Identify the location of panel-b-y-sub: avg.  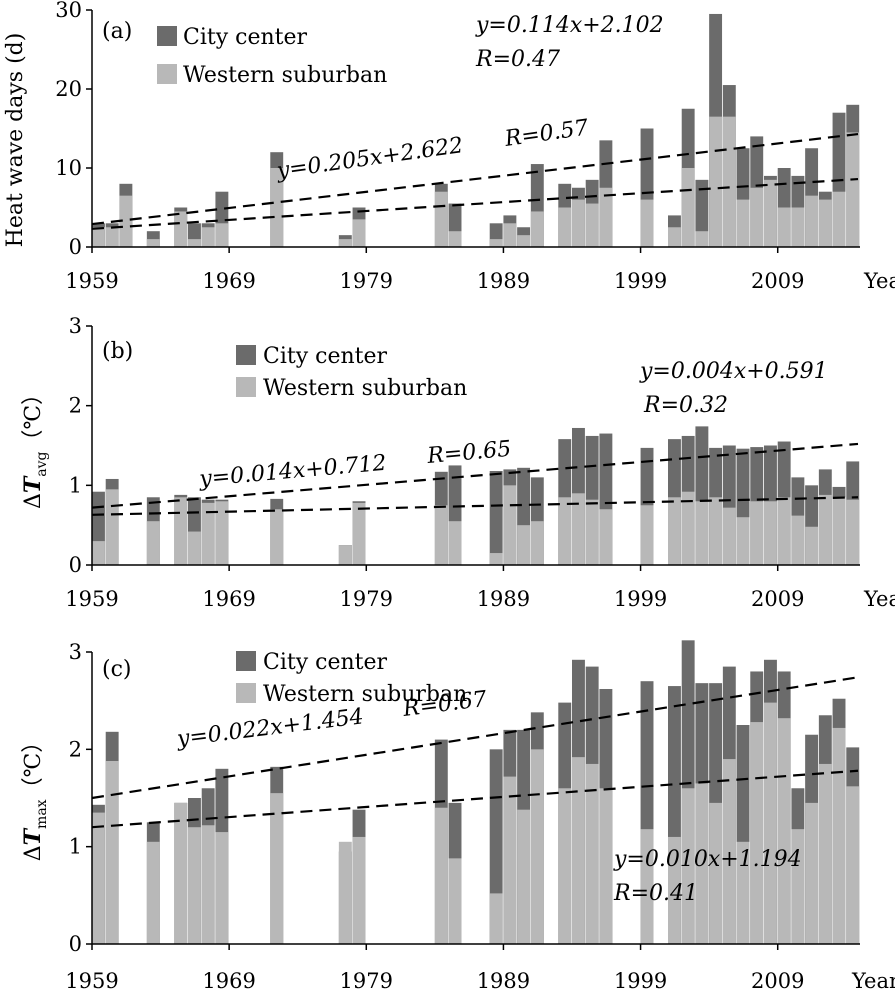
(42, 464).